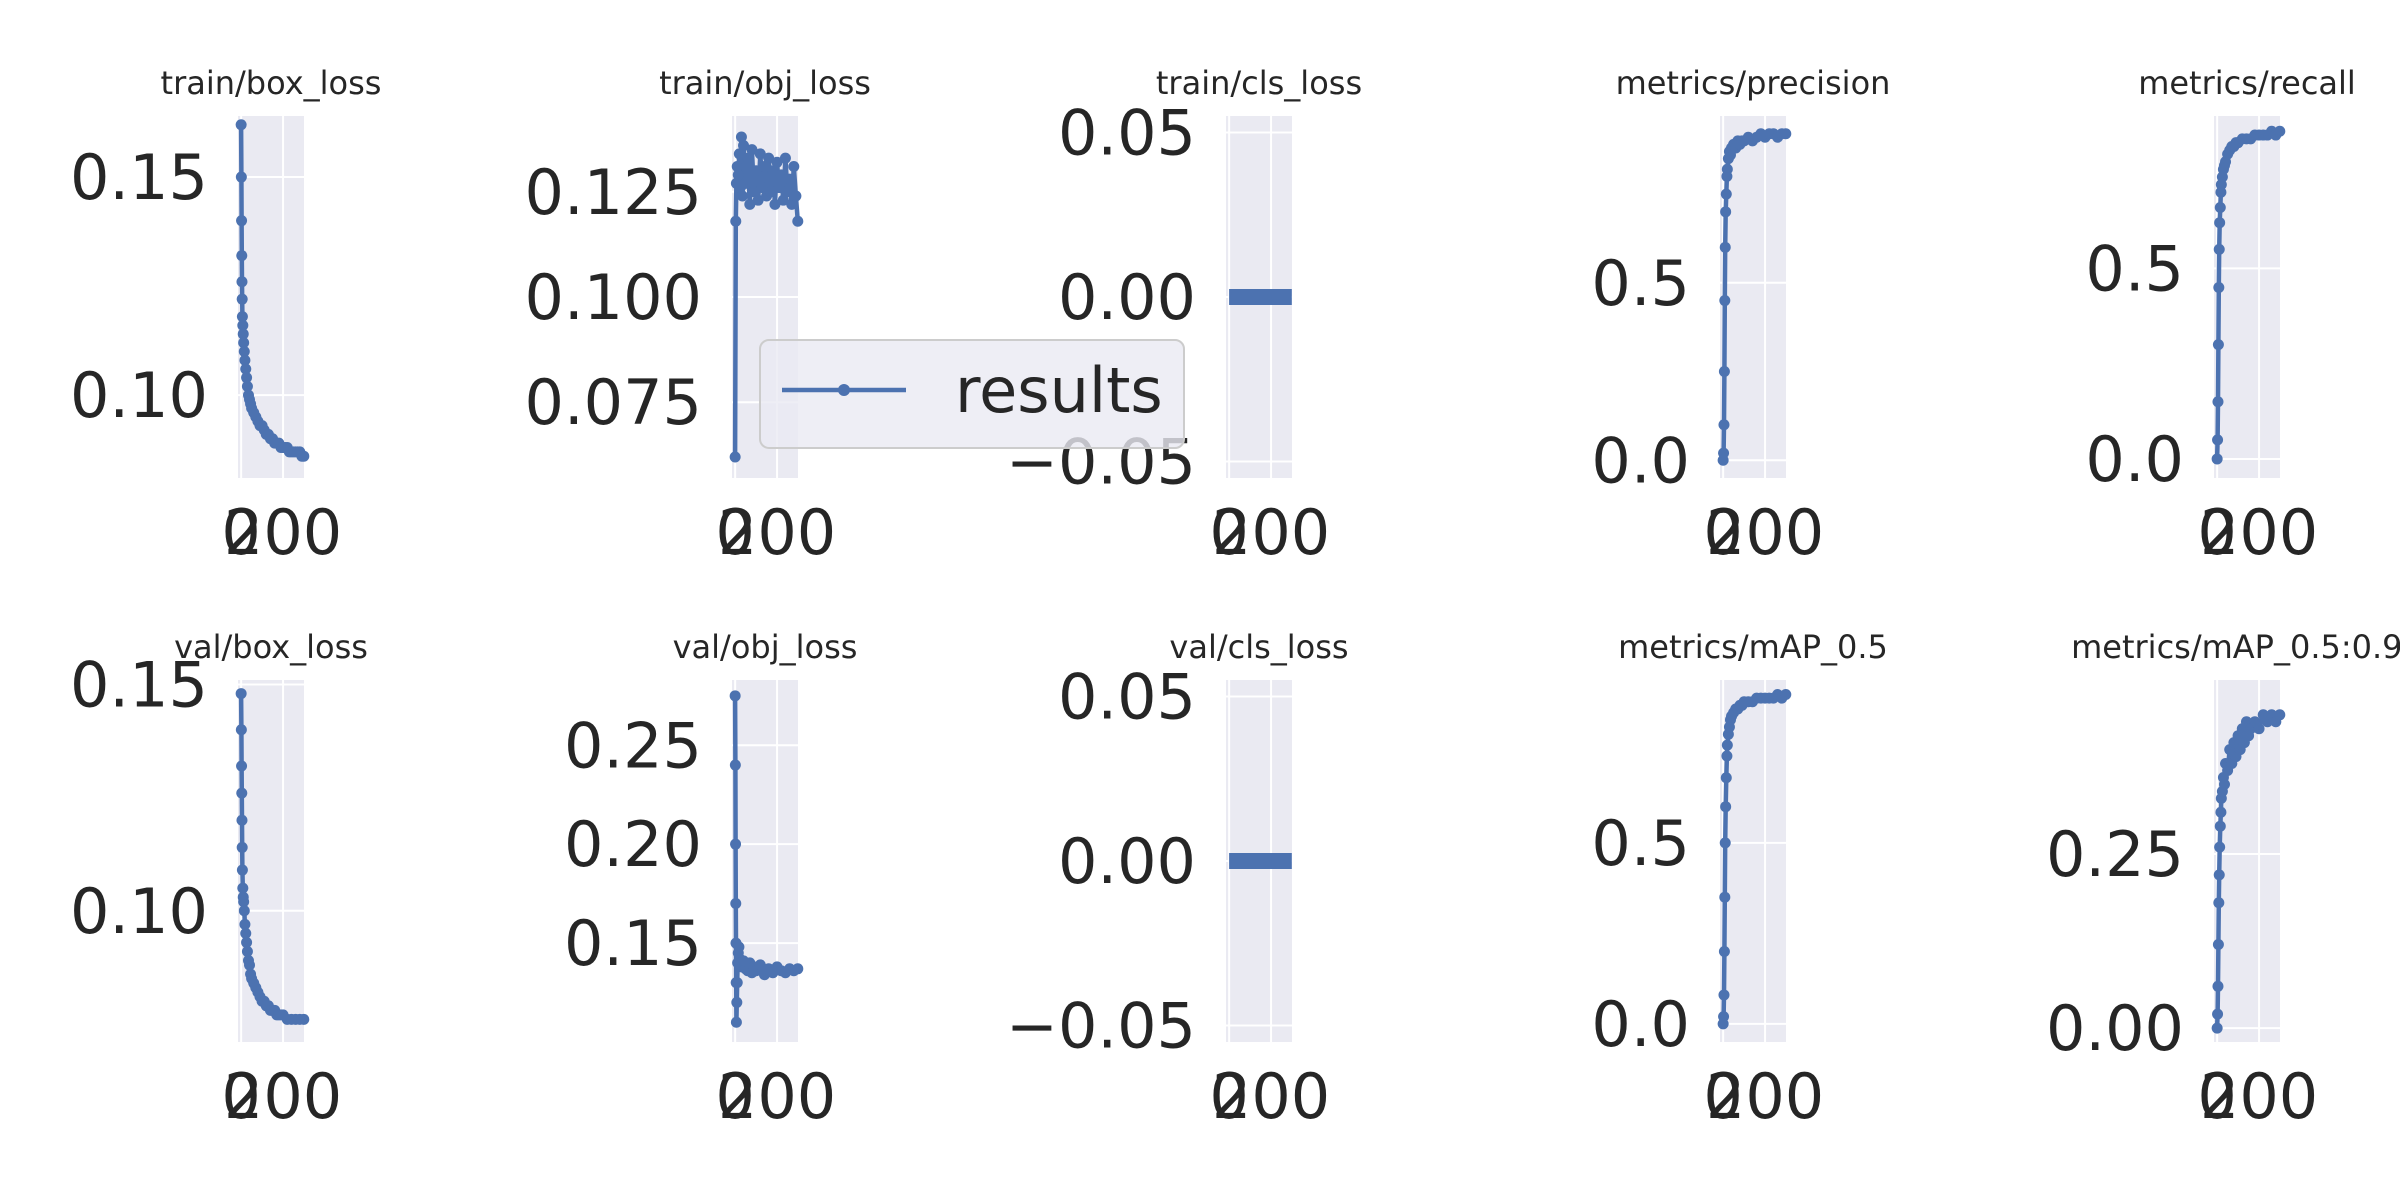 The image size is (2400, 1200). I want to click on axes-background, so click(271, 297).